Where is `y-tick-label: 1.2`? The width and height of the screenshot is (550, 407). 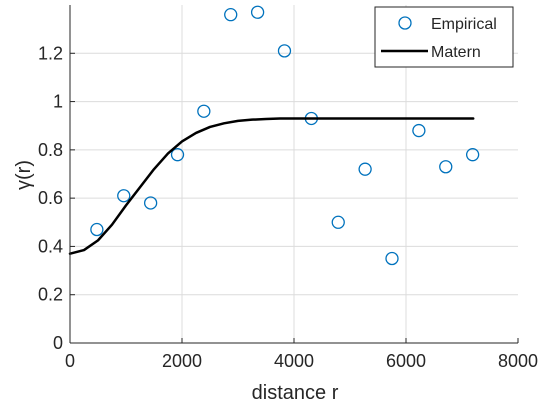
y-tick-label: 1.2 is located at coordinates (50, 53).